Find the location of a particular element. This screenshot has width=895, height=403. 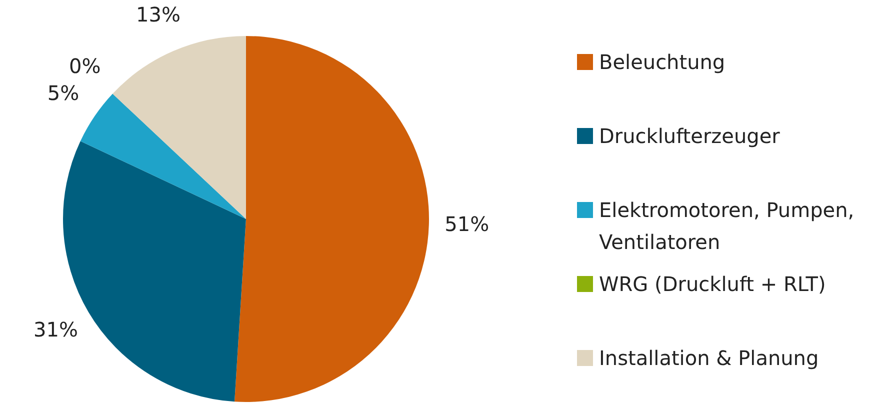

data-label: 31% is located at coordinates (56, 330).